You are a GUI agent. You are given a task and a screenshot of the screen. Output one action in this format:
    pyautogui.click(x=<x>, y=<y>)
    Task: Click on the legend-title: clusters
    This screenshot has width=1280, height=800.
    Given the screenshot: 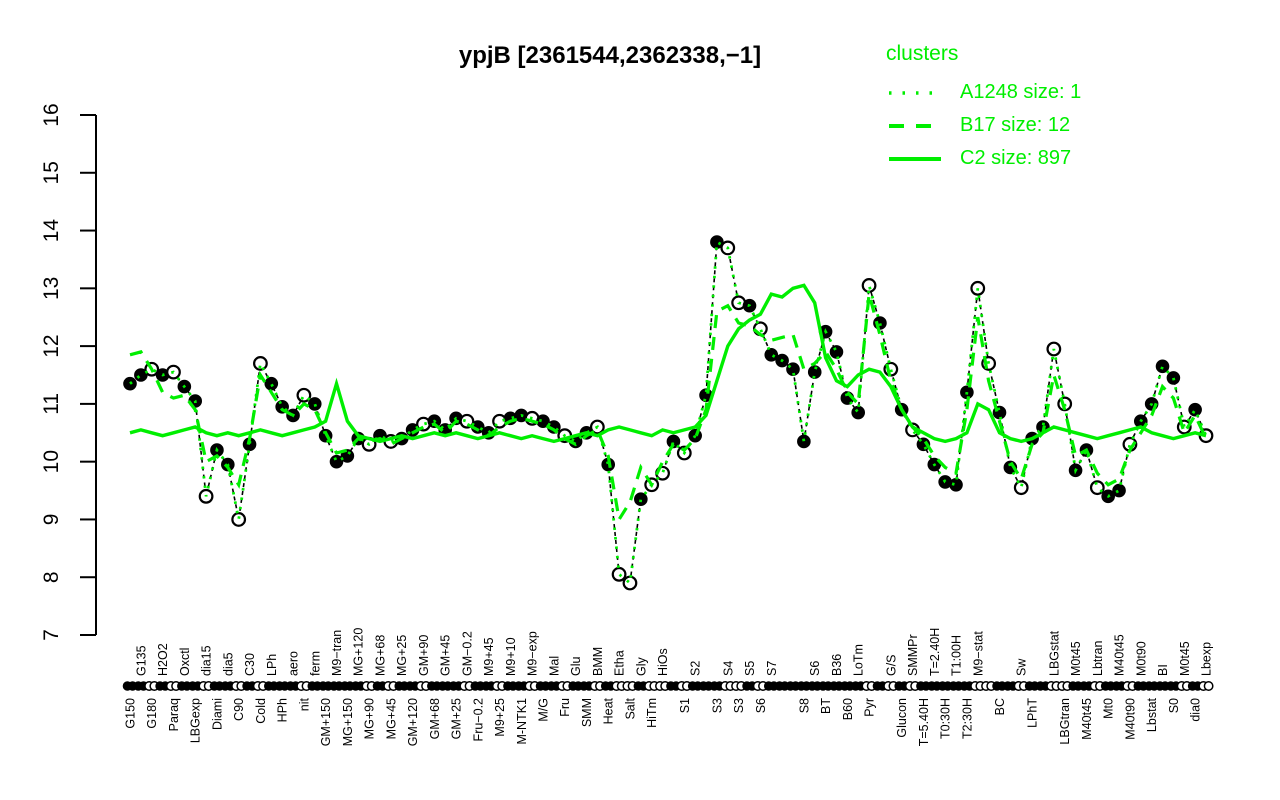 What is the action you would take?
    pyautogui.click(x=922, y=53)
    